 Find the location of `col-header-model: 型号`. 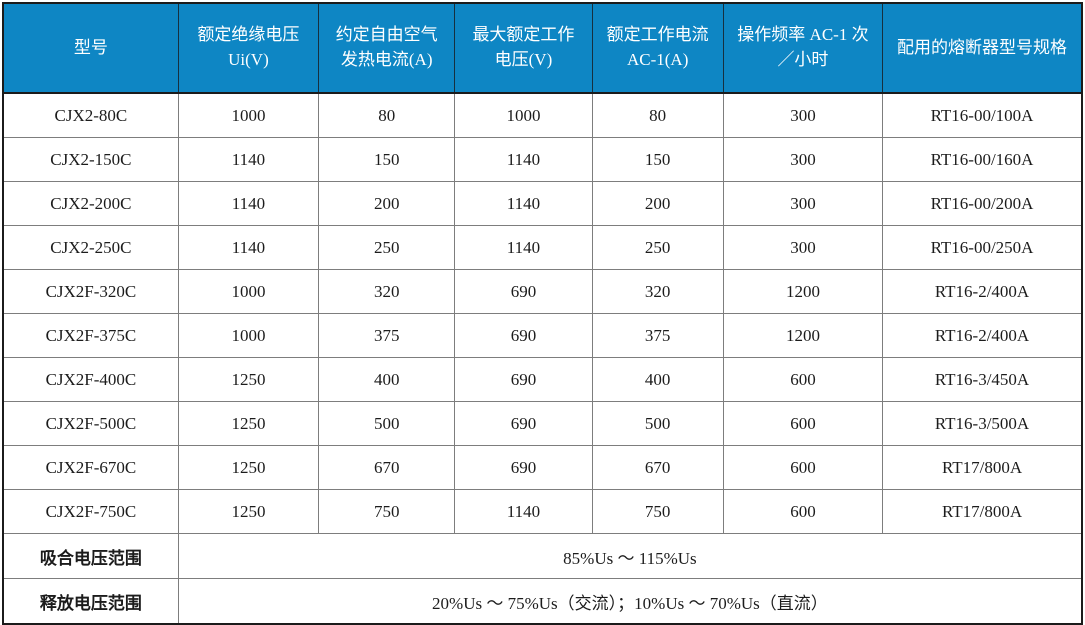

col-header-model: 型号 is located at coordinates (90, 48).